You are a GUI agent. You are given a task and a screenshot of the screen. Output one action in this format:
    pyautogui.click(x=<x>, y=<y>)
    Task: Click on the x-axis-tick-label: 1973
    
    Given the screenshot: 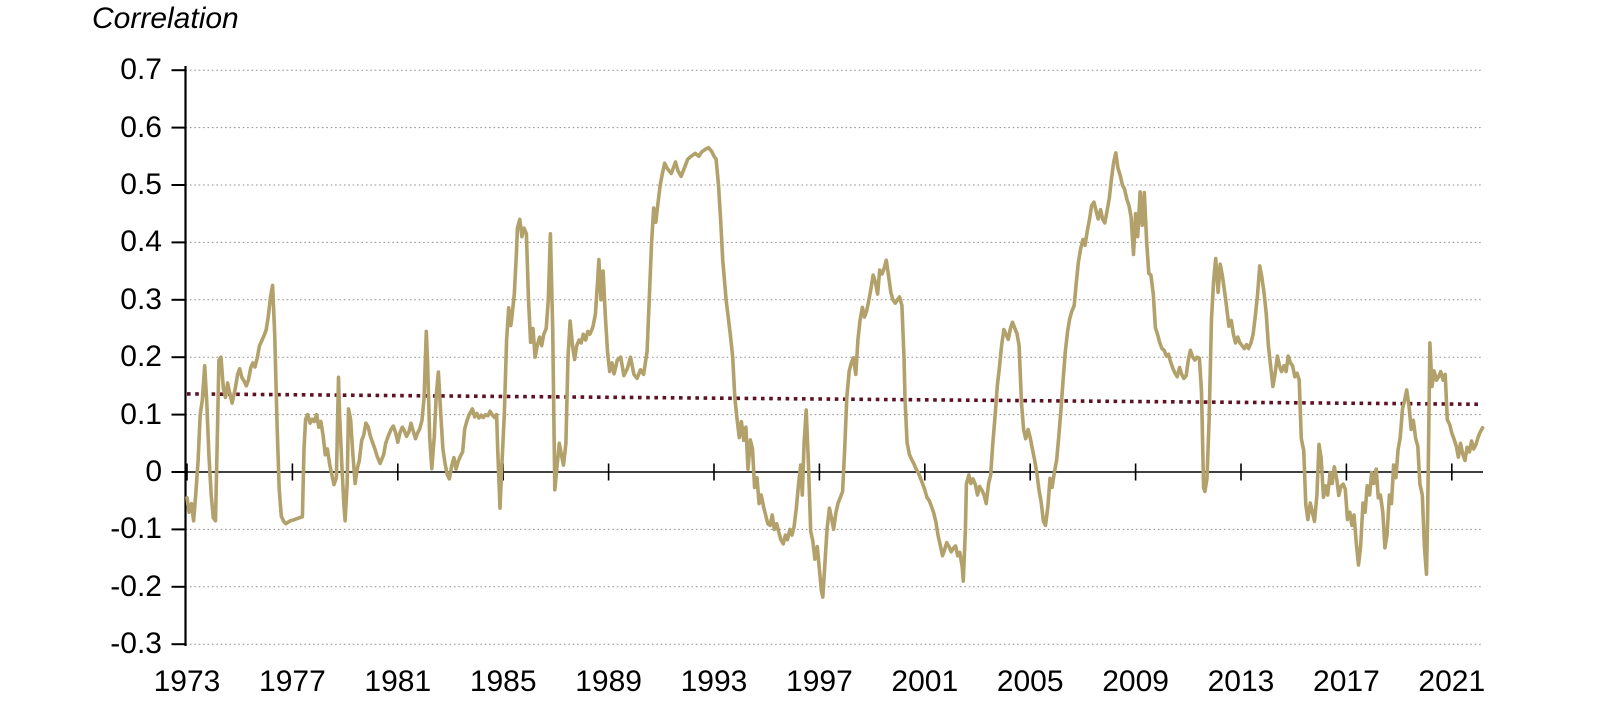 What is the action you would take?
    pyautogui.click(x=187, y=681)
    